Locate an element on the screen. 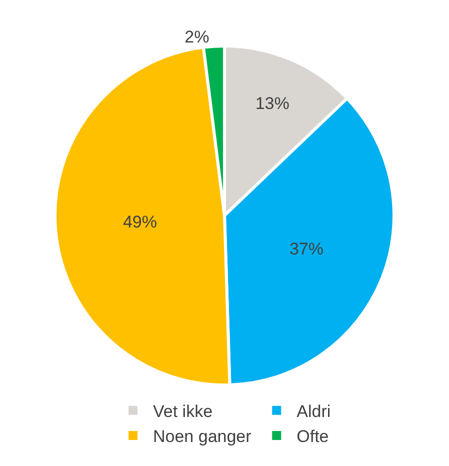 The height and width of the screenshot is (466, 449). data-label: 2% is located at coordinates (197, 36).